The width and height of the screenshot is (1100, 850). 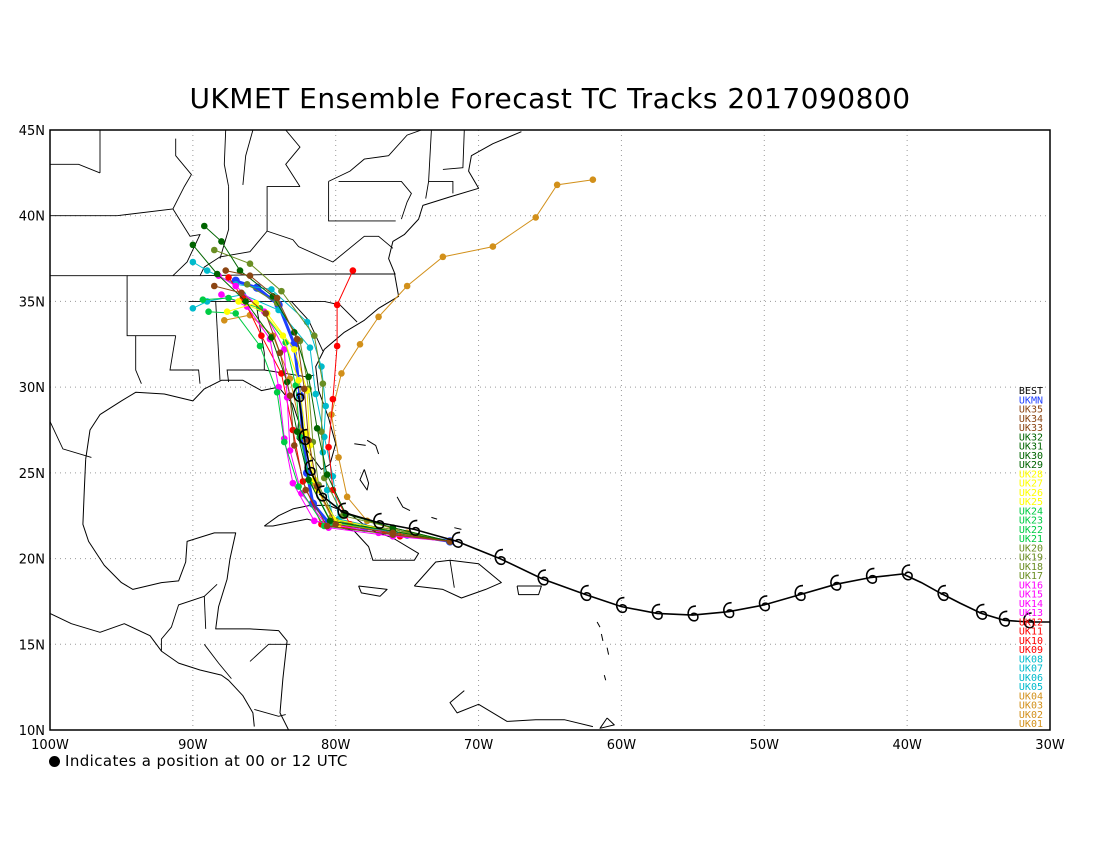 I want to click on legend-label-uk14: UK14, so click(x=1031, y=604).